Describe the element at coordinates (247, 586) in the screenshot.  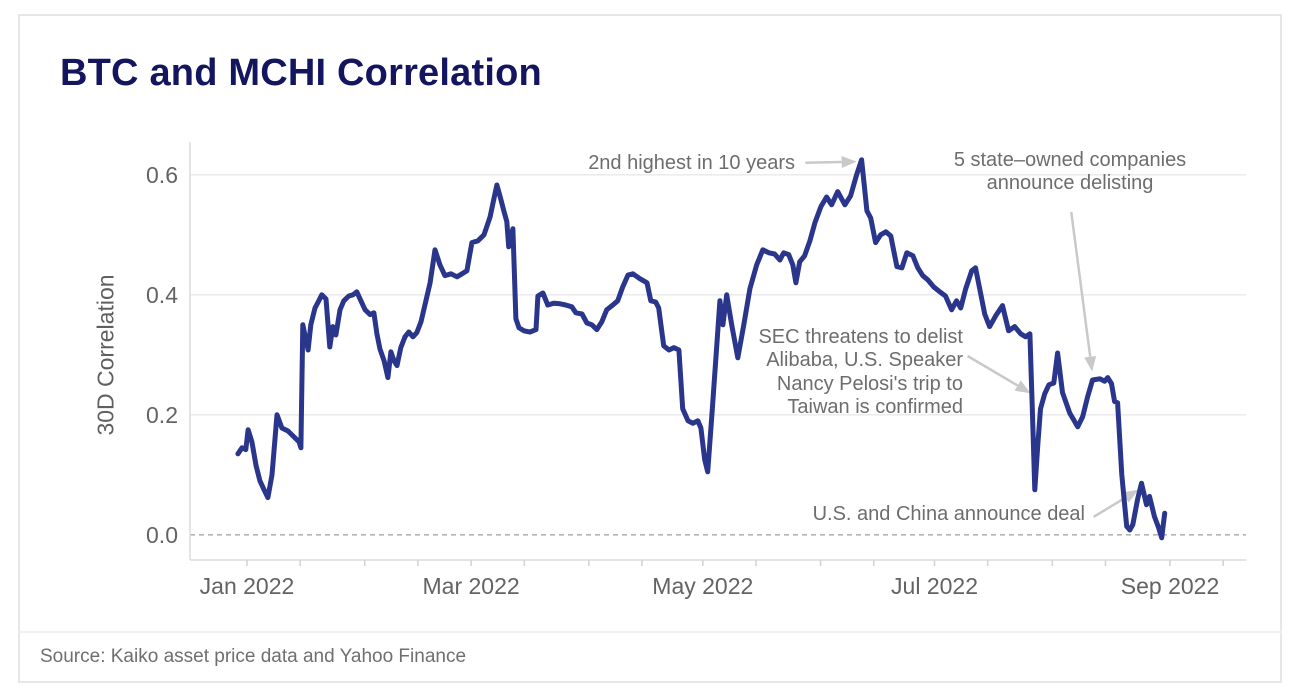
I see `x-tick-label: Jan 2022` at that location.